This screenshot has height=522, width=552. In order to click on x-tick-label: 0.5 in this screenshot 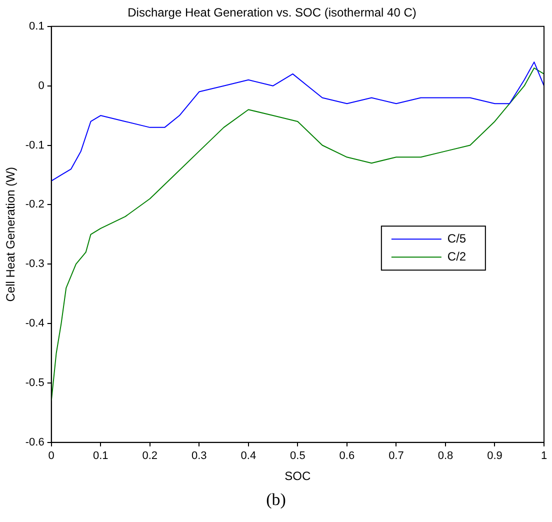, I will do `click(298, 456)`.